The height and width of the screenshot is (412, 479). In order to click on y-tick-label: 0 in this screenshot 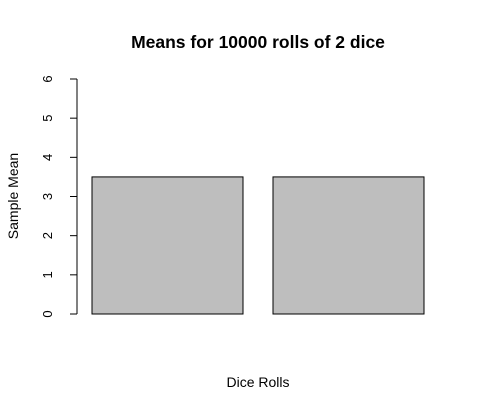, I will do `click(47, 313)`.